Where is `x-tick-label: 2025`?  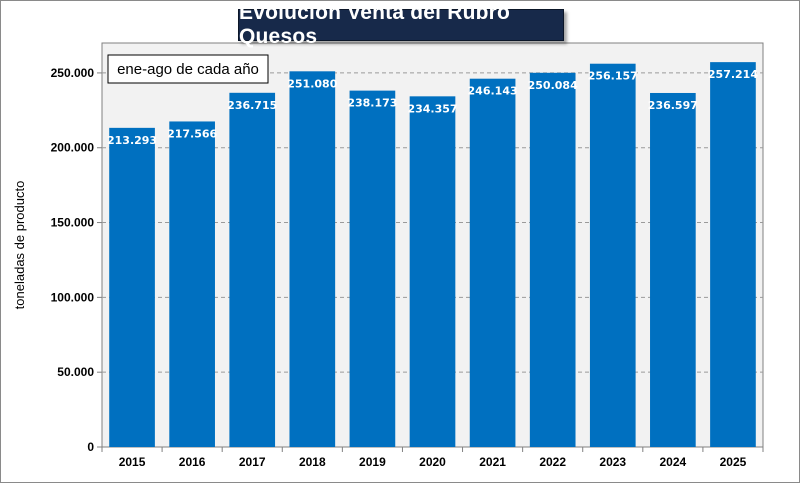
x-tick-label: 2025 is located at coordinates (733, 462).